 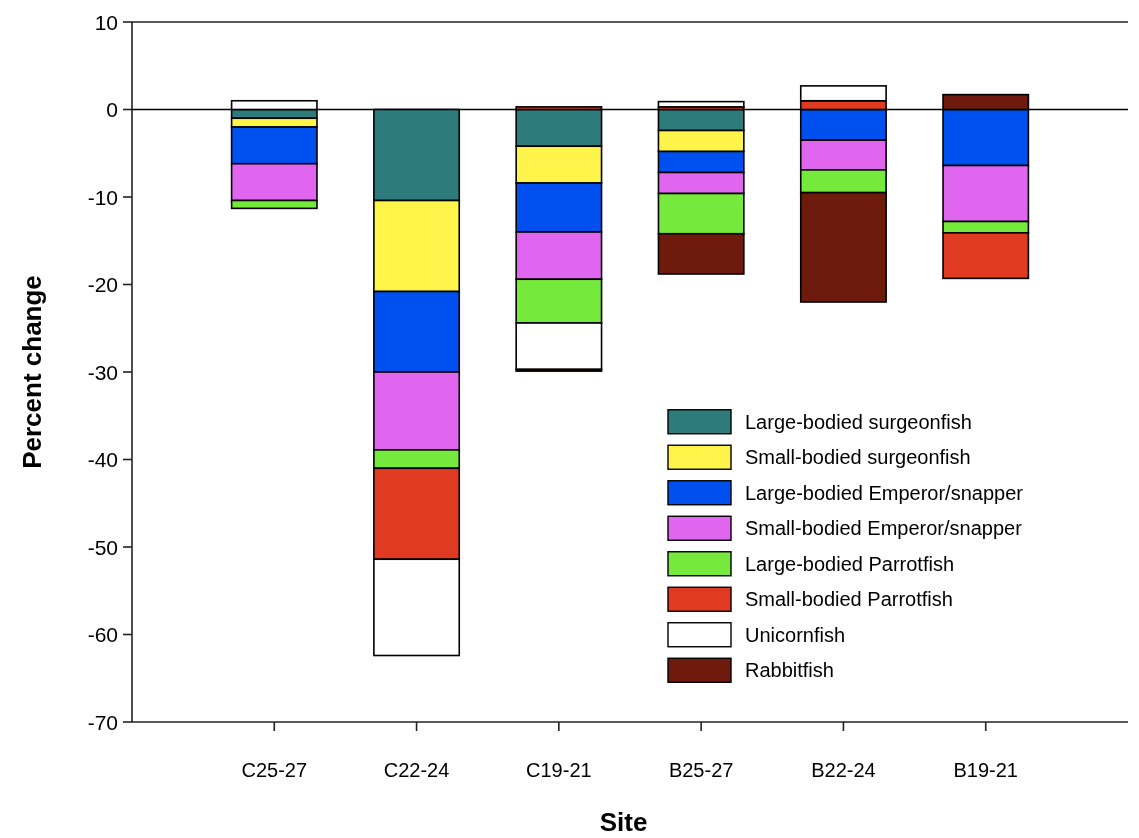 I want to click on y-tick-label: -10, so click(x=102, y=197).